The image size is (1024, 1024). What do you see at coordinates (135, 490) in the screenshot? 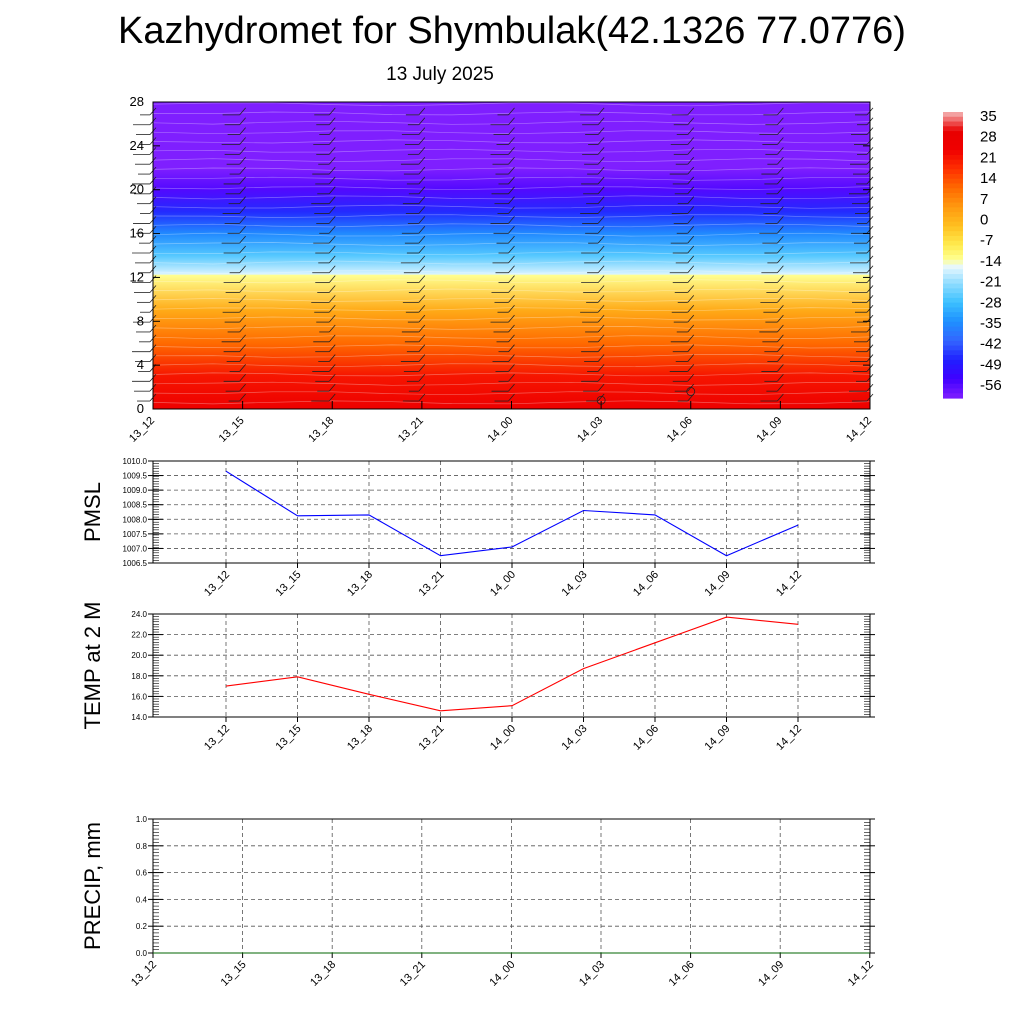
I see `y-tick-label: 1009.0` at bounding box center [135, 490].